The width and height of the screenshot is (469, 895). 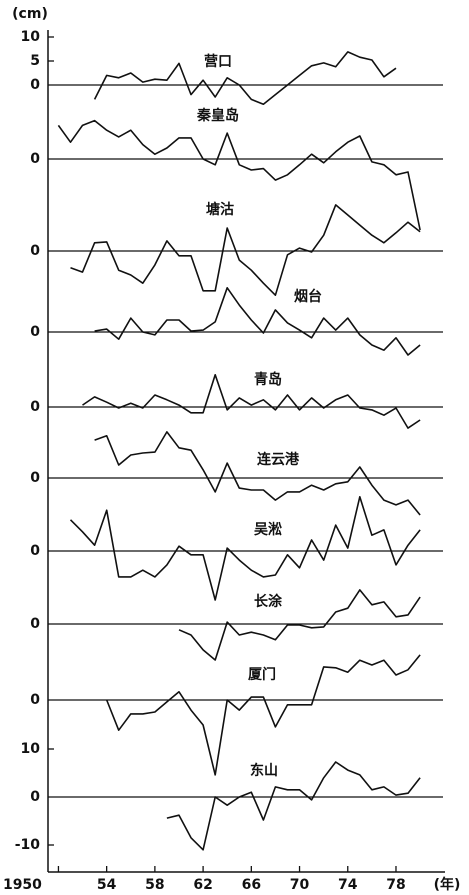 I want to click on y-tick-label: 5, so click(x=35, y=61).